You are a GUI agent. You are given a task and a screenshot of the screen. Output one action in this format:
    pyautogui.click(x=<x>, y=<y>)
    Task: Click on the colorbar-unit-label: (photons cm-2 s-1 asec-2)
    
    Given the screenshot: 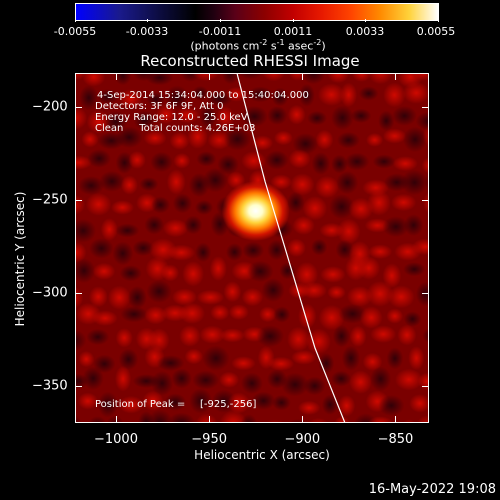 What is the action you would take?
    pyautogui.click(x=258, y=45)
    